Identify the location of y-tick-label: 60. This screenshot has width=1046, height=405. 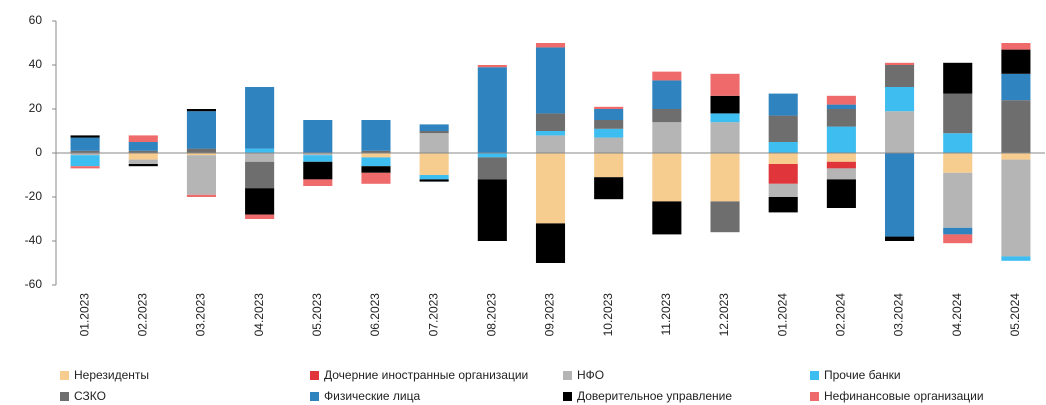
(36, 20).